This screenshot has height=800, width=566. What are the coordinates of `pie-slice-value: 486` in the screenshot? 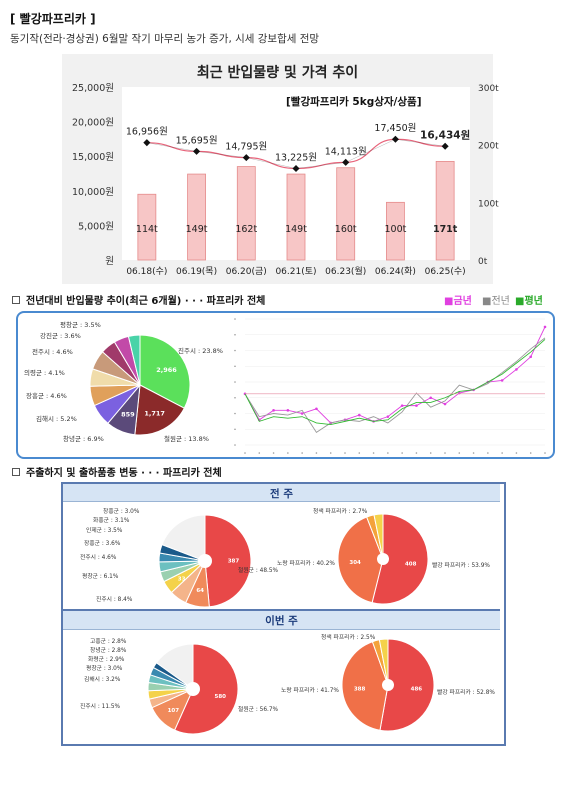 It's located at (417, 690).